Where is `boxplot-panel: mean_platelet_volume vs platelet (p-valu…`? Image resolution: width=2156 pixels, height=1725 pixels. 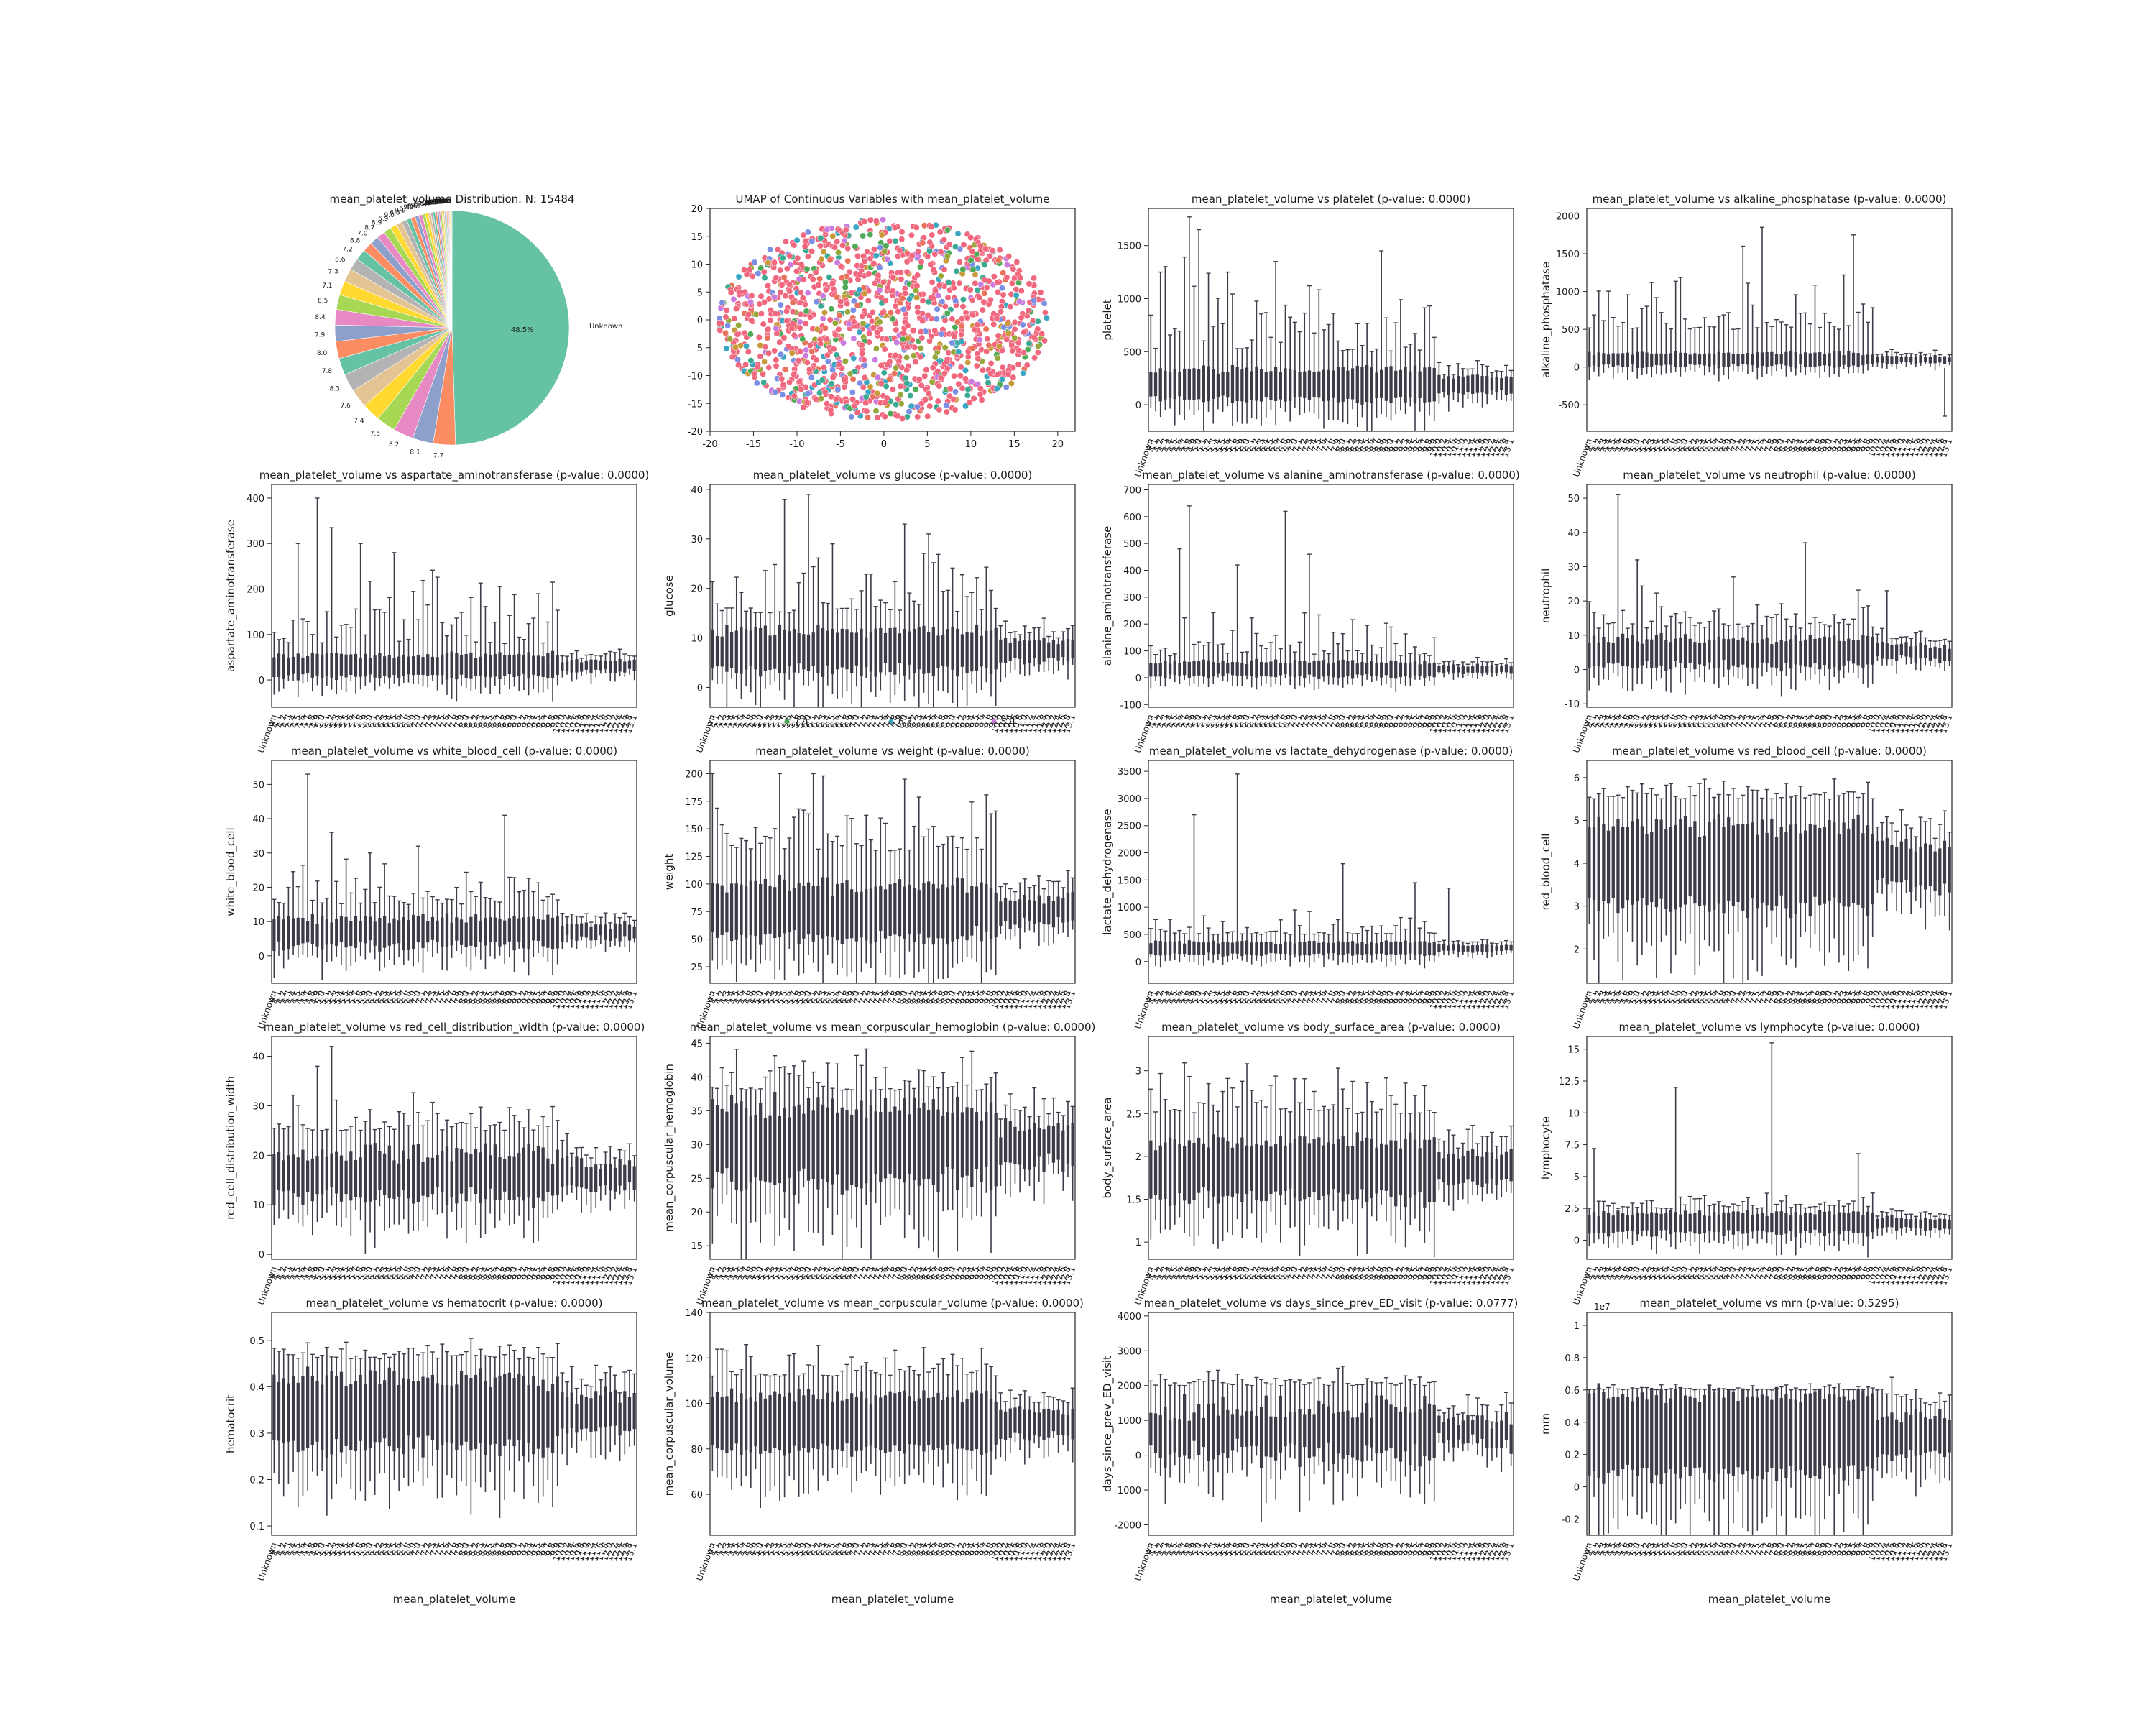
boxplot-panel: mean_platelet_volume vs platelet (p-valu… is located at coordinates (1309, 335).